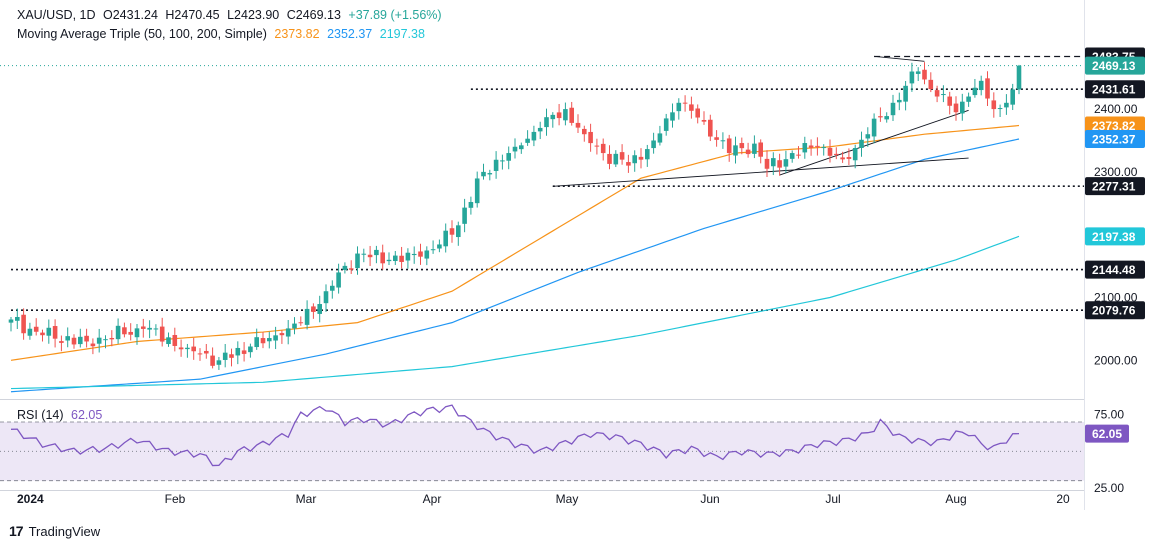  What do you see at coordinates (709, 499) in the screenshot?
I see `time-tick-label: Jun` at bounding box center [709, 499].